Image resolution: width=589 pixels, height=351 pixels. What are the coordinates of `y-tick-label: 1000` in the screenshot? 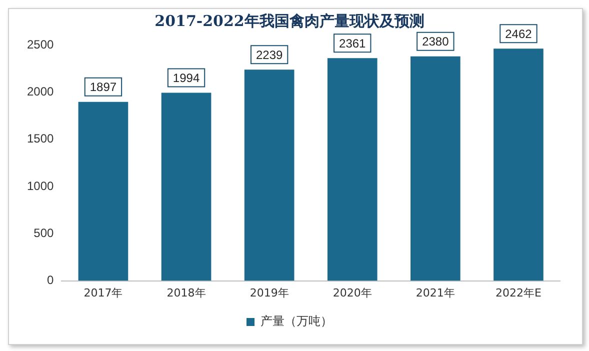 It's located at (40, 185).